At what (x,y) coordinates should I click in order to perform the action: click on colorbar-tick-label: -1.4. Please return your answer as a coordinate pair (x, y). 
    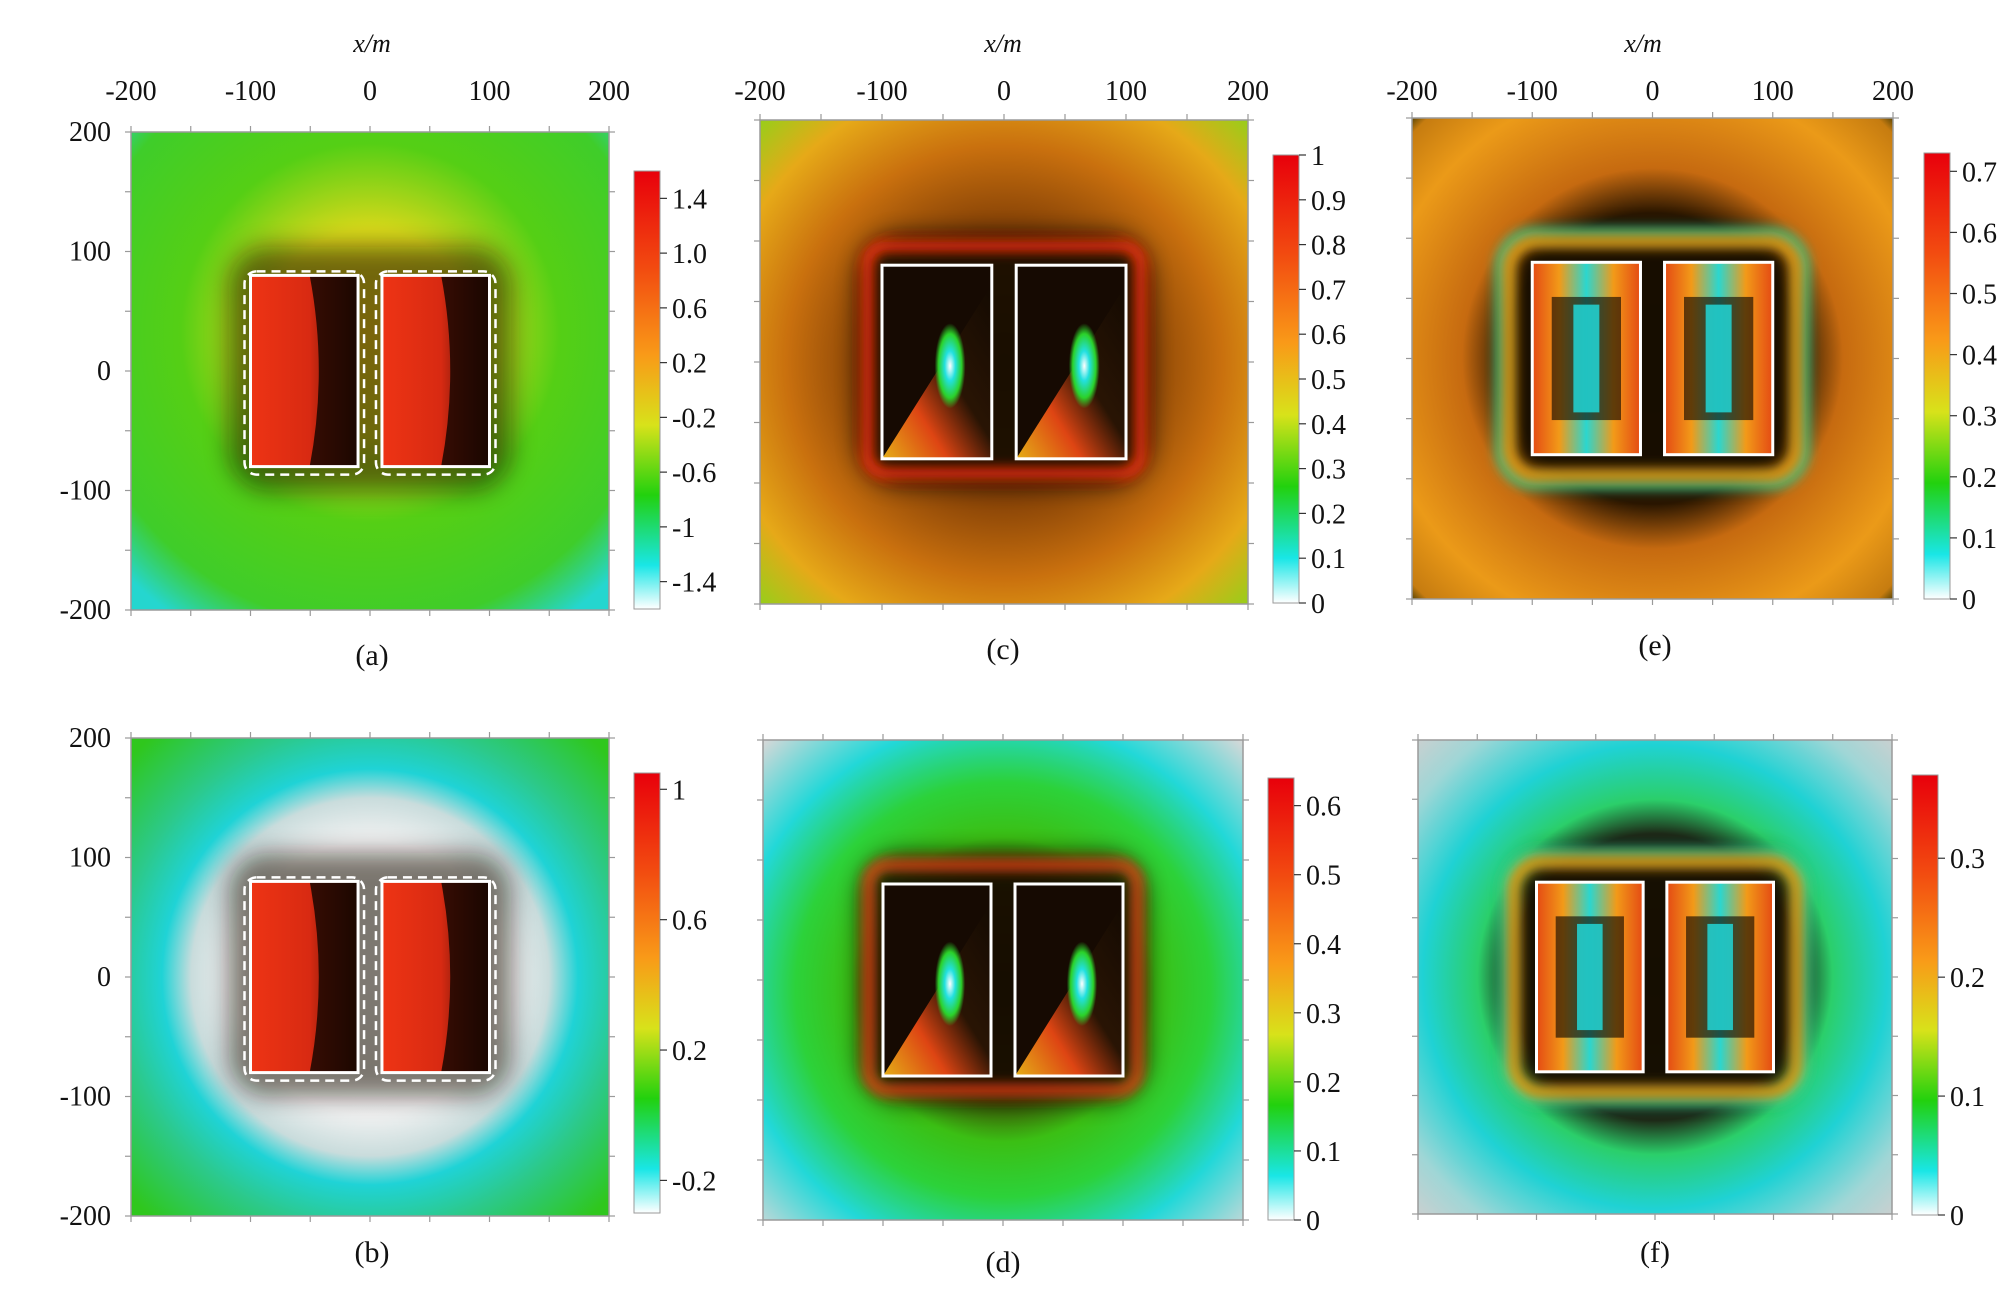
    Looking at the image, I should click on (694, 583).